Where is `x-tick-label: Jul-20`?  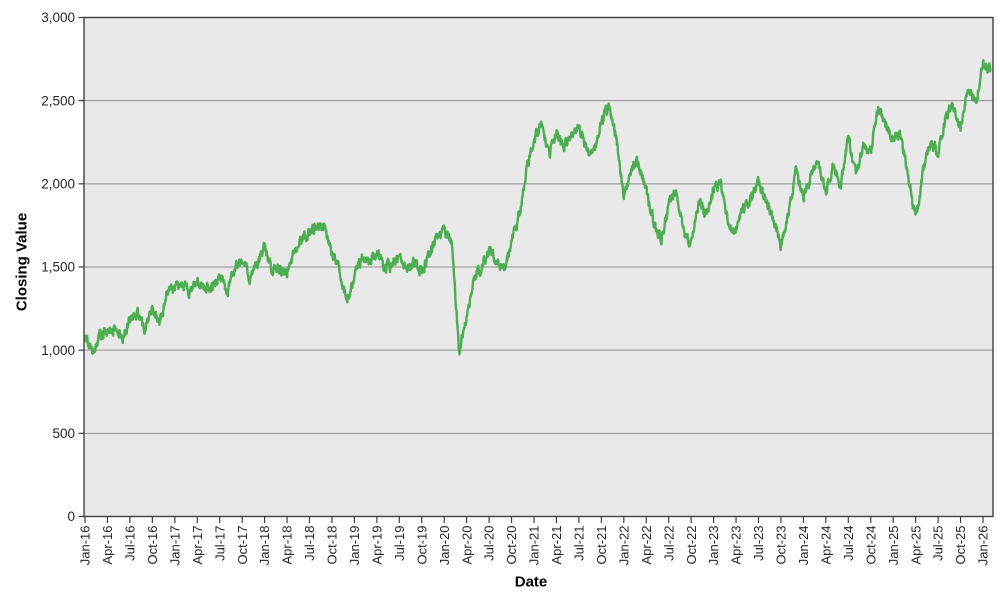 x-tick-label: Jul-20 is located at coordinates (489, 543).